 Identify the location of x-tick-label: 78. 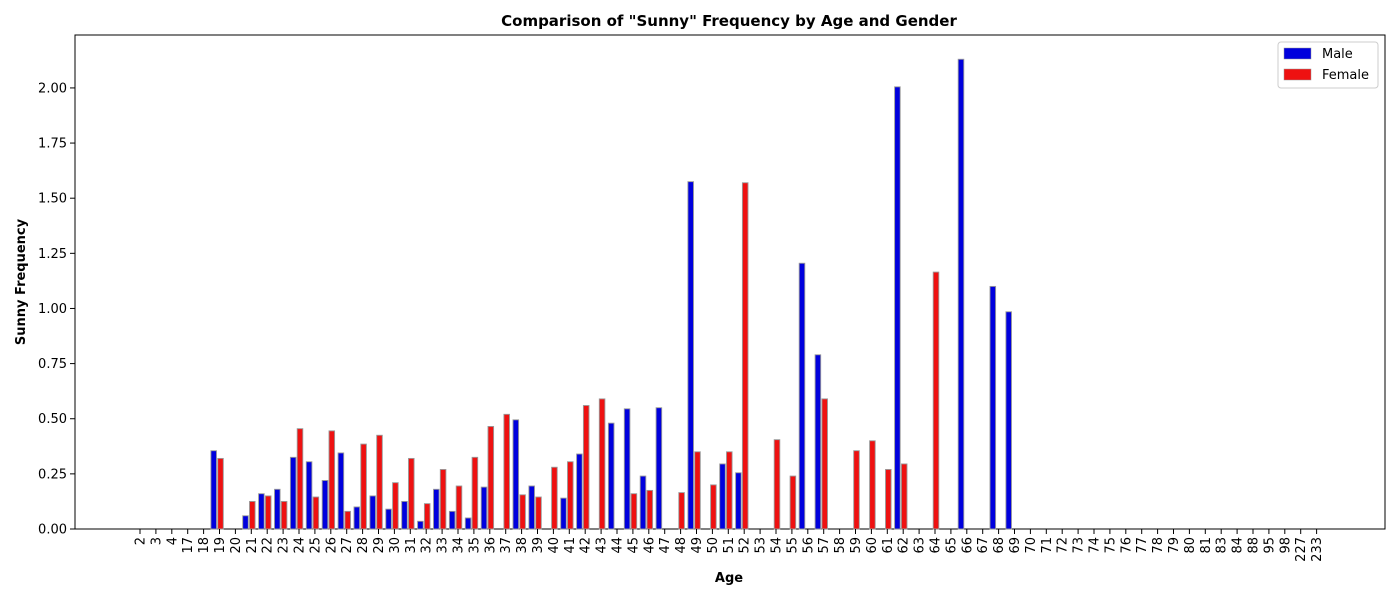
(1158, 545).